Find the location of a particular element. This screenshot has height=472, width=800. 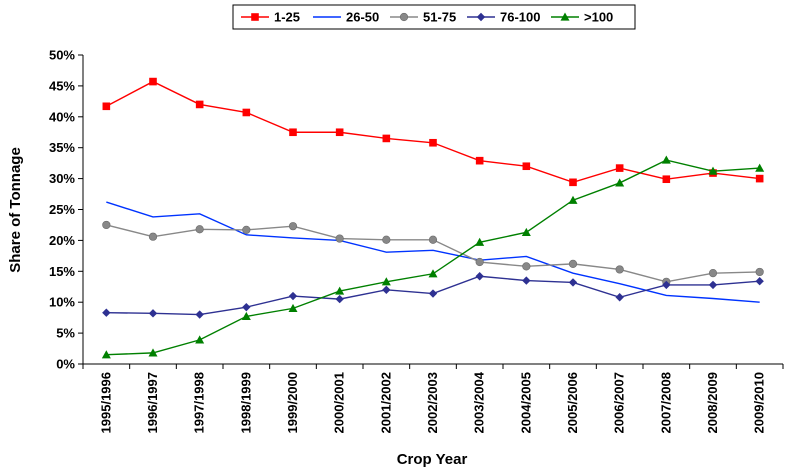

x-tick-label: 1996/1997 is located at coordinates (152, 402).